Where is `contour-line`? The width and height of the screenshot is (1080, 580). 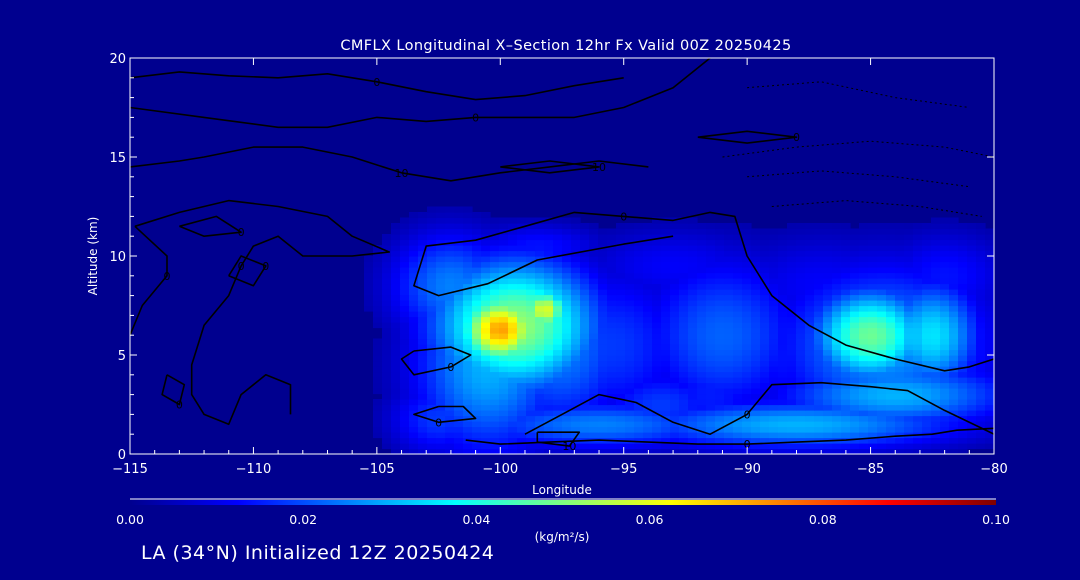 contour-line is located at coordinates (747, 137).